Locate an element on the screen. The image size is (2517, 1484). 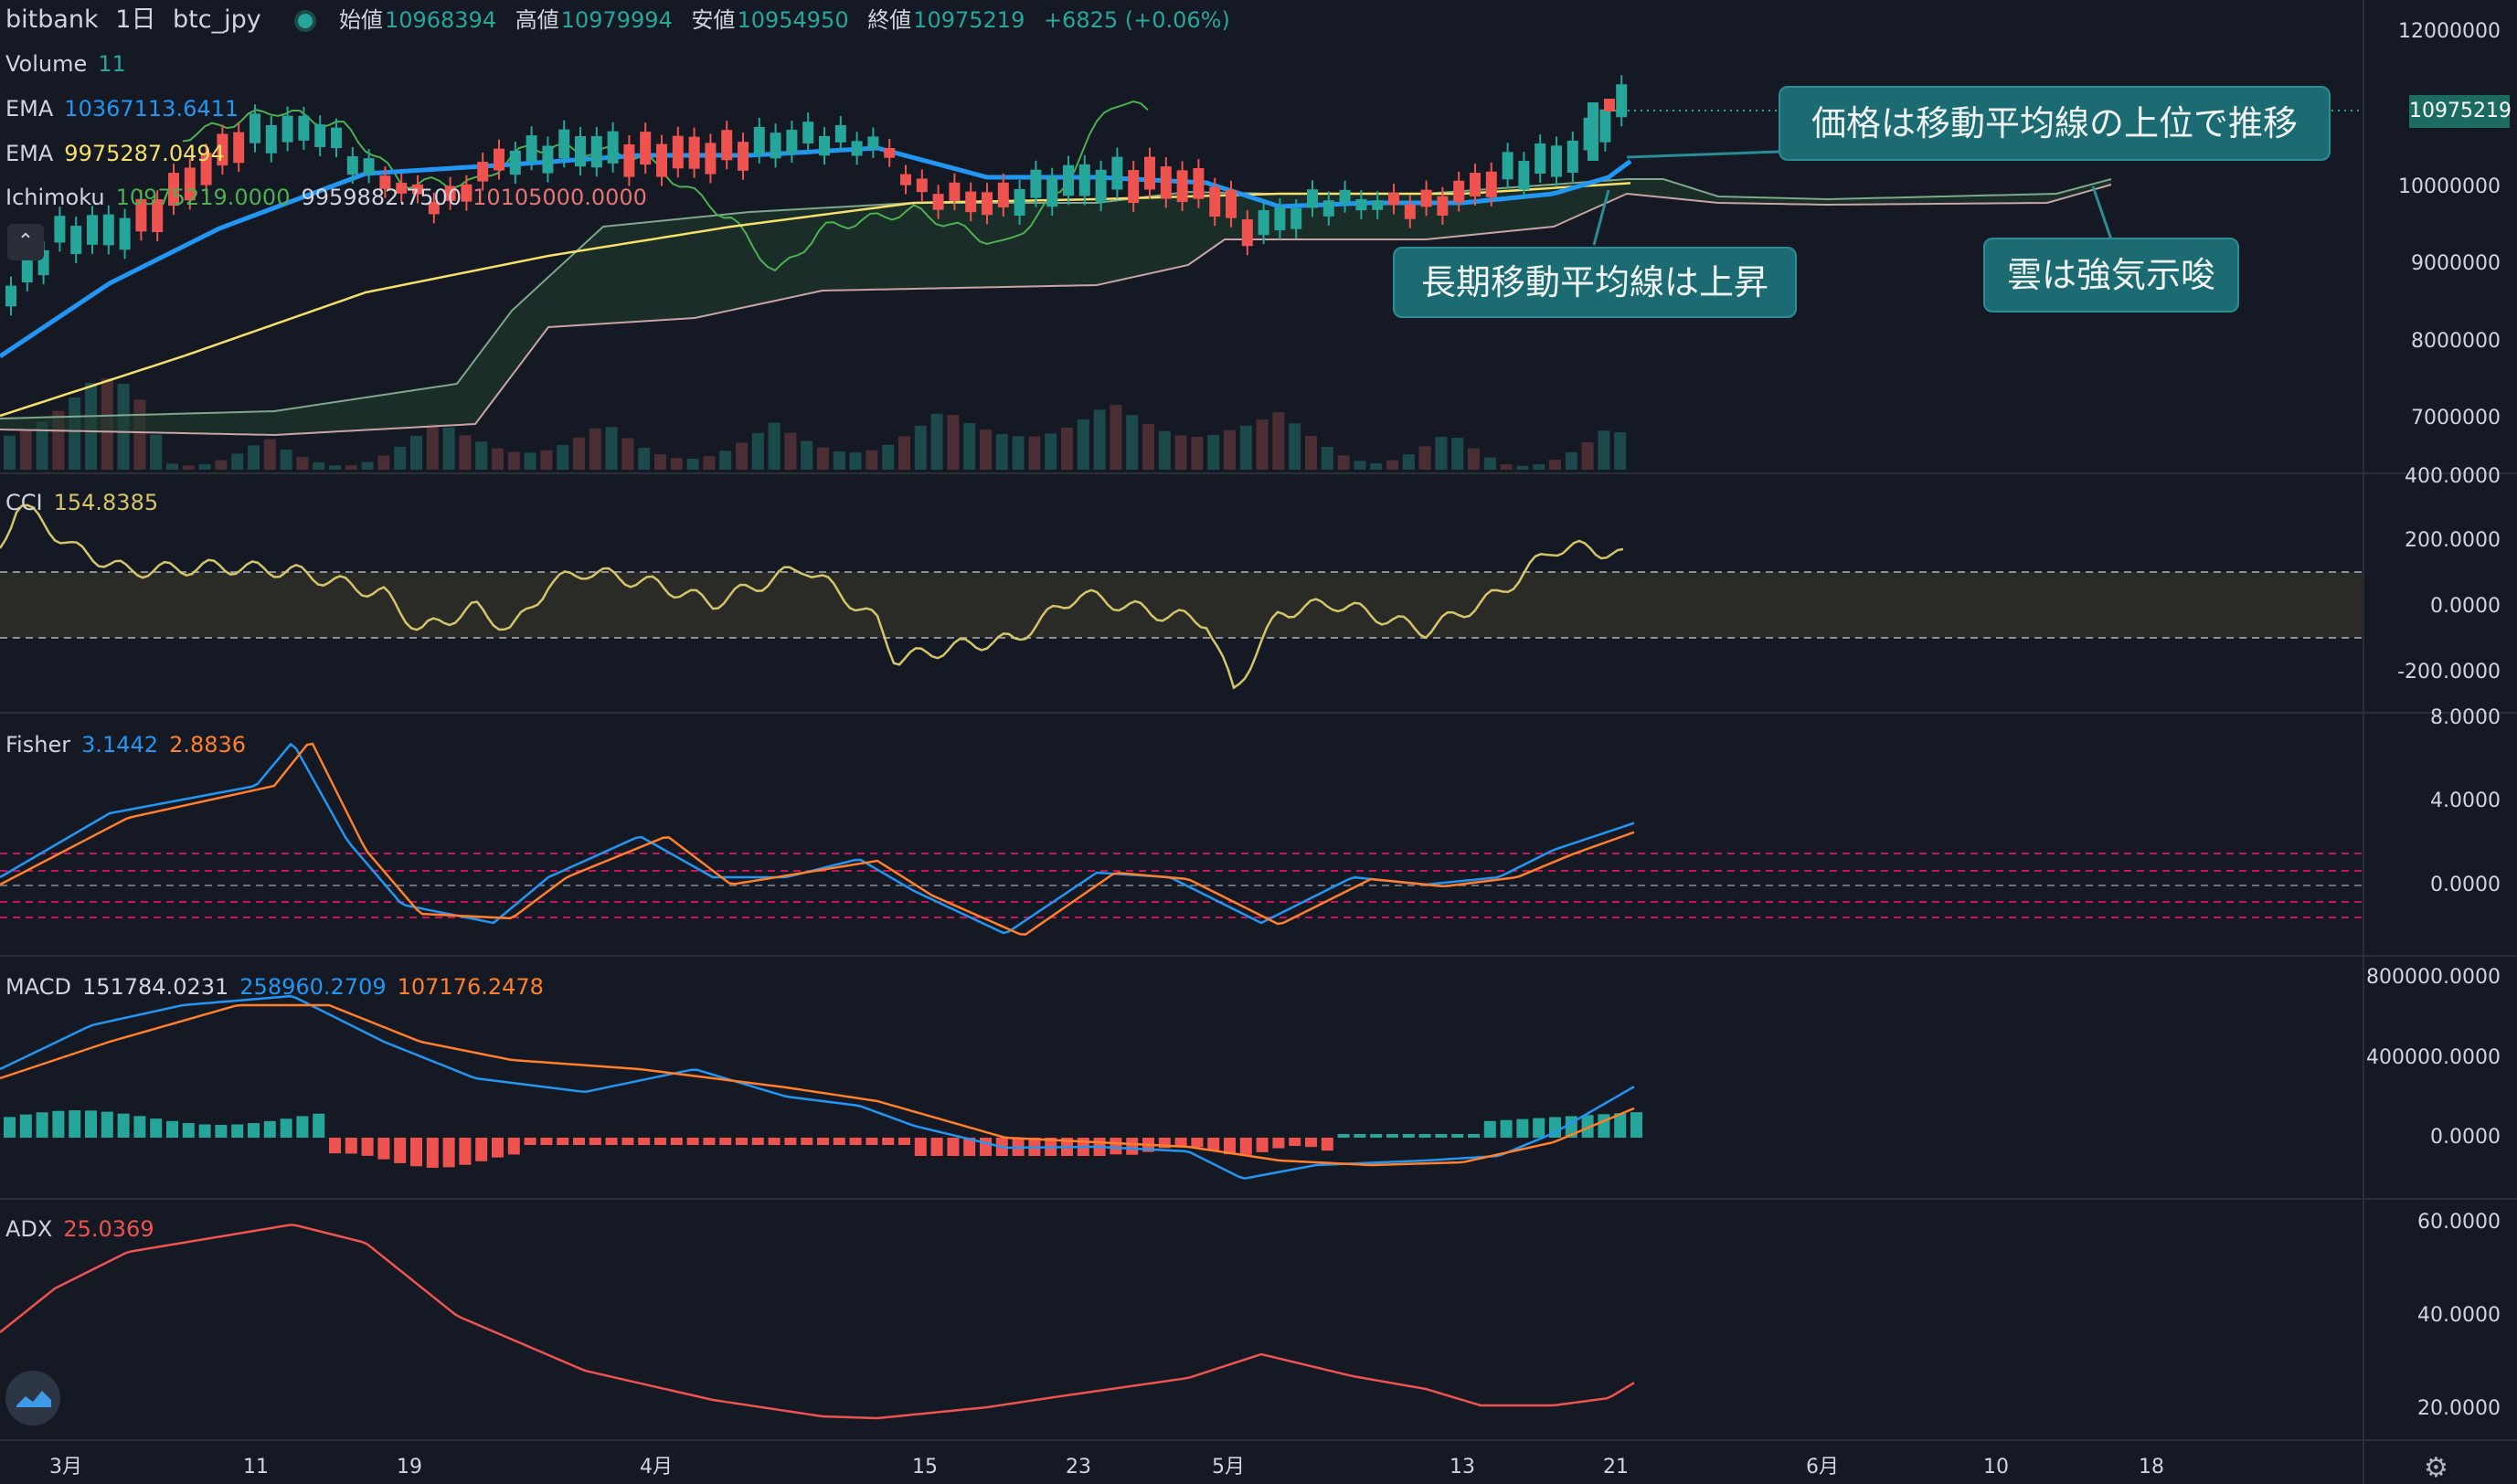
adx-legend: ADX 25.0369 is located at coordinates (79, 1229).